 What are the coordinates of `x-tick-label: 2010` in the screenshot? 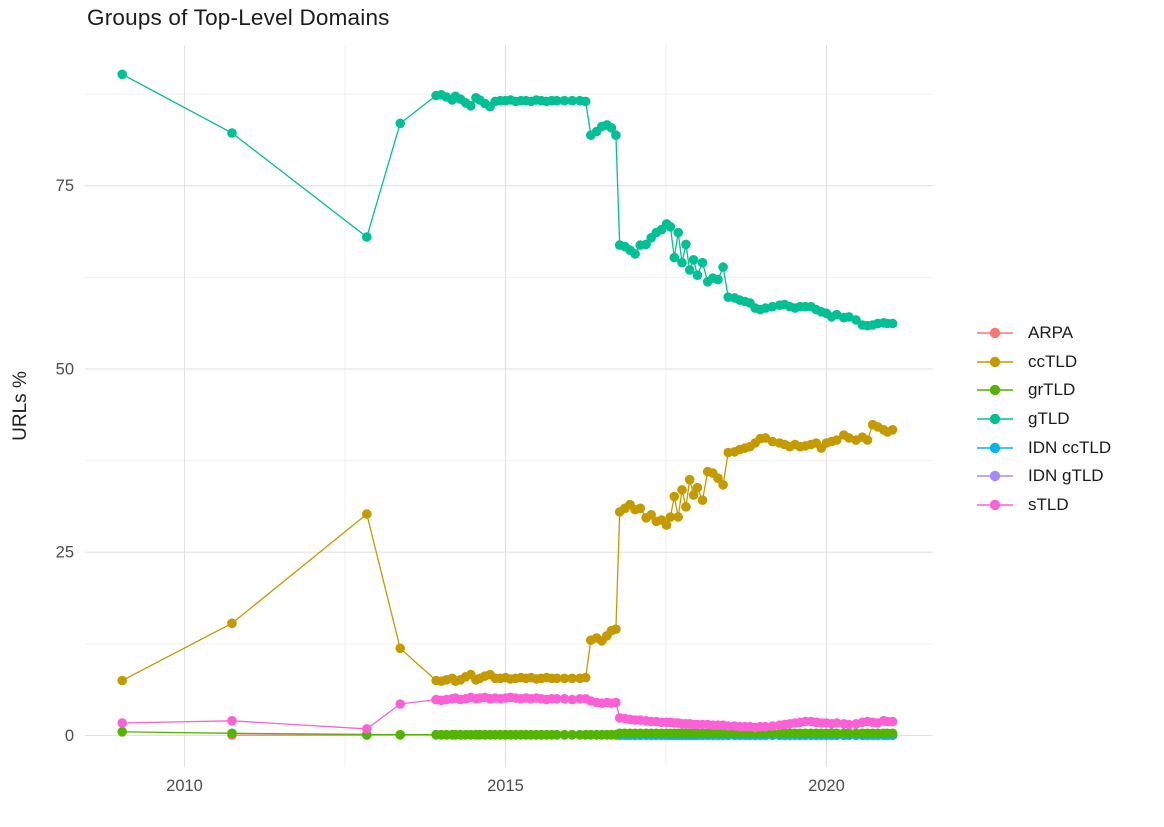 It's located at (184, 786).